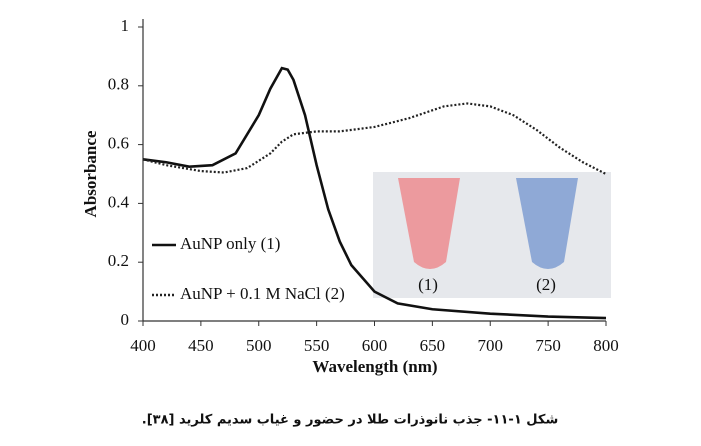 The image size is (701, 446). Describe the element at coordinates (492, 235) in the screenshot. I see `inset-photo` at that location.